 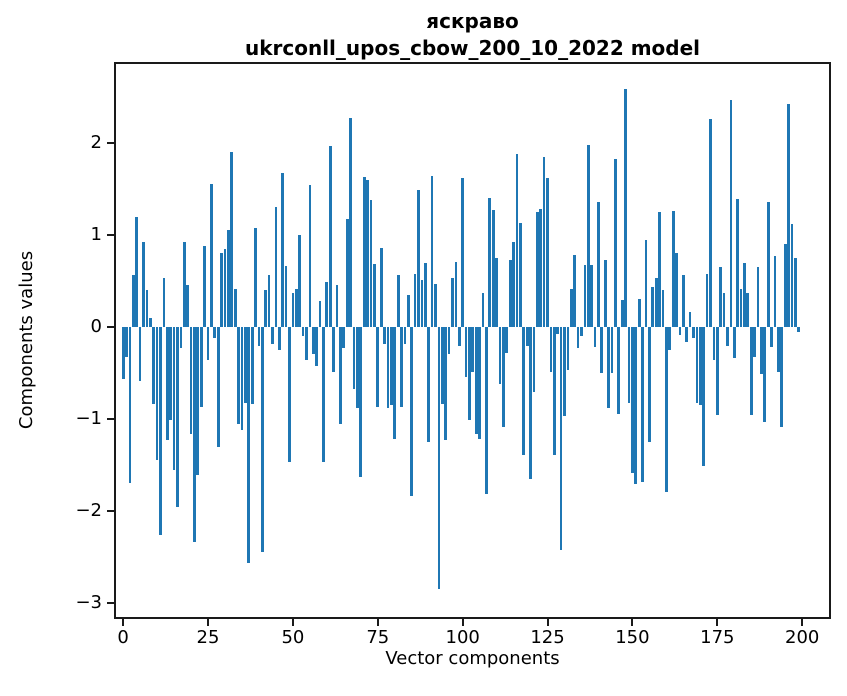 I want to click on x-tick-label: 200, so click(x=802, y=637).